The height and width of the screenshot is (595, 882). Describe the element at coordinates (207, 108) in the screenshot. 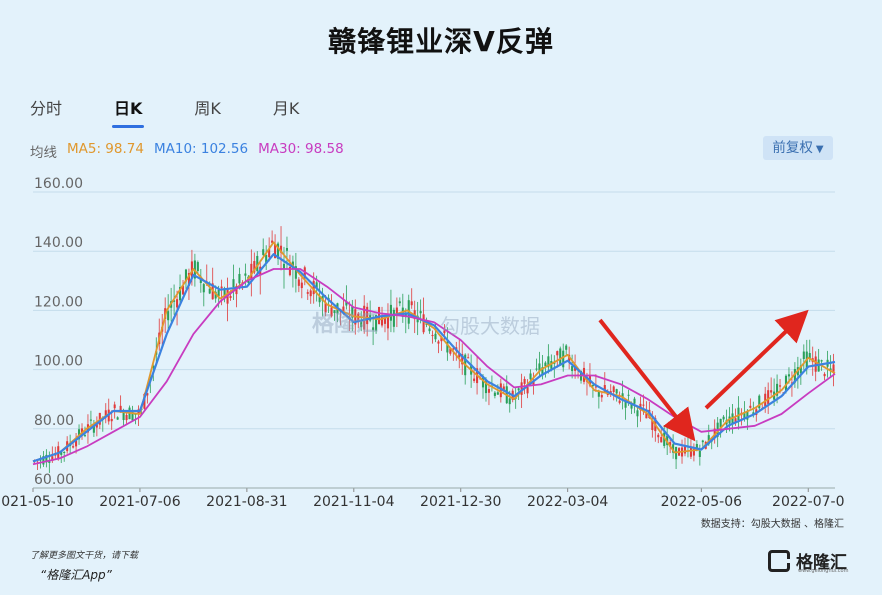

I see `tab-weekly-k: 周K` at that location.